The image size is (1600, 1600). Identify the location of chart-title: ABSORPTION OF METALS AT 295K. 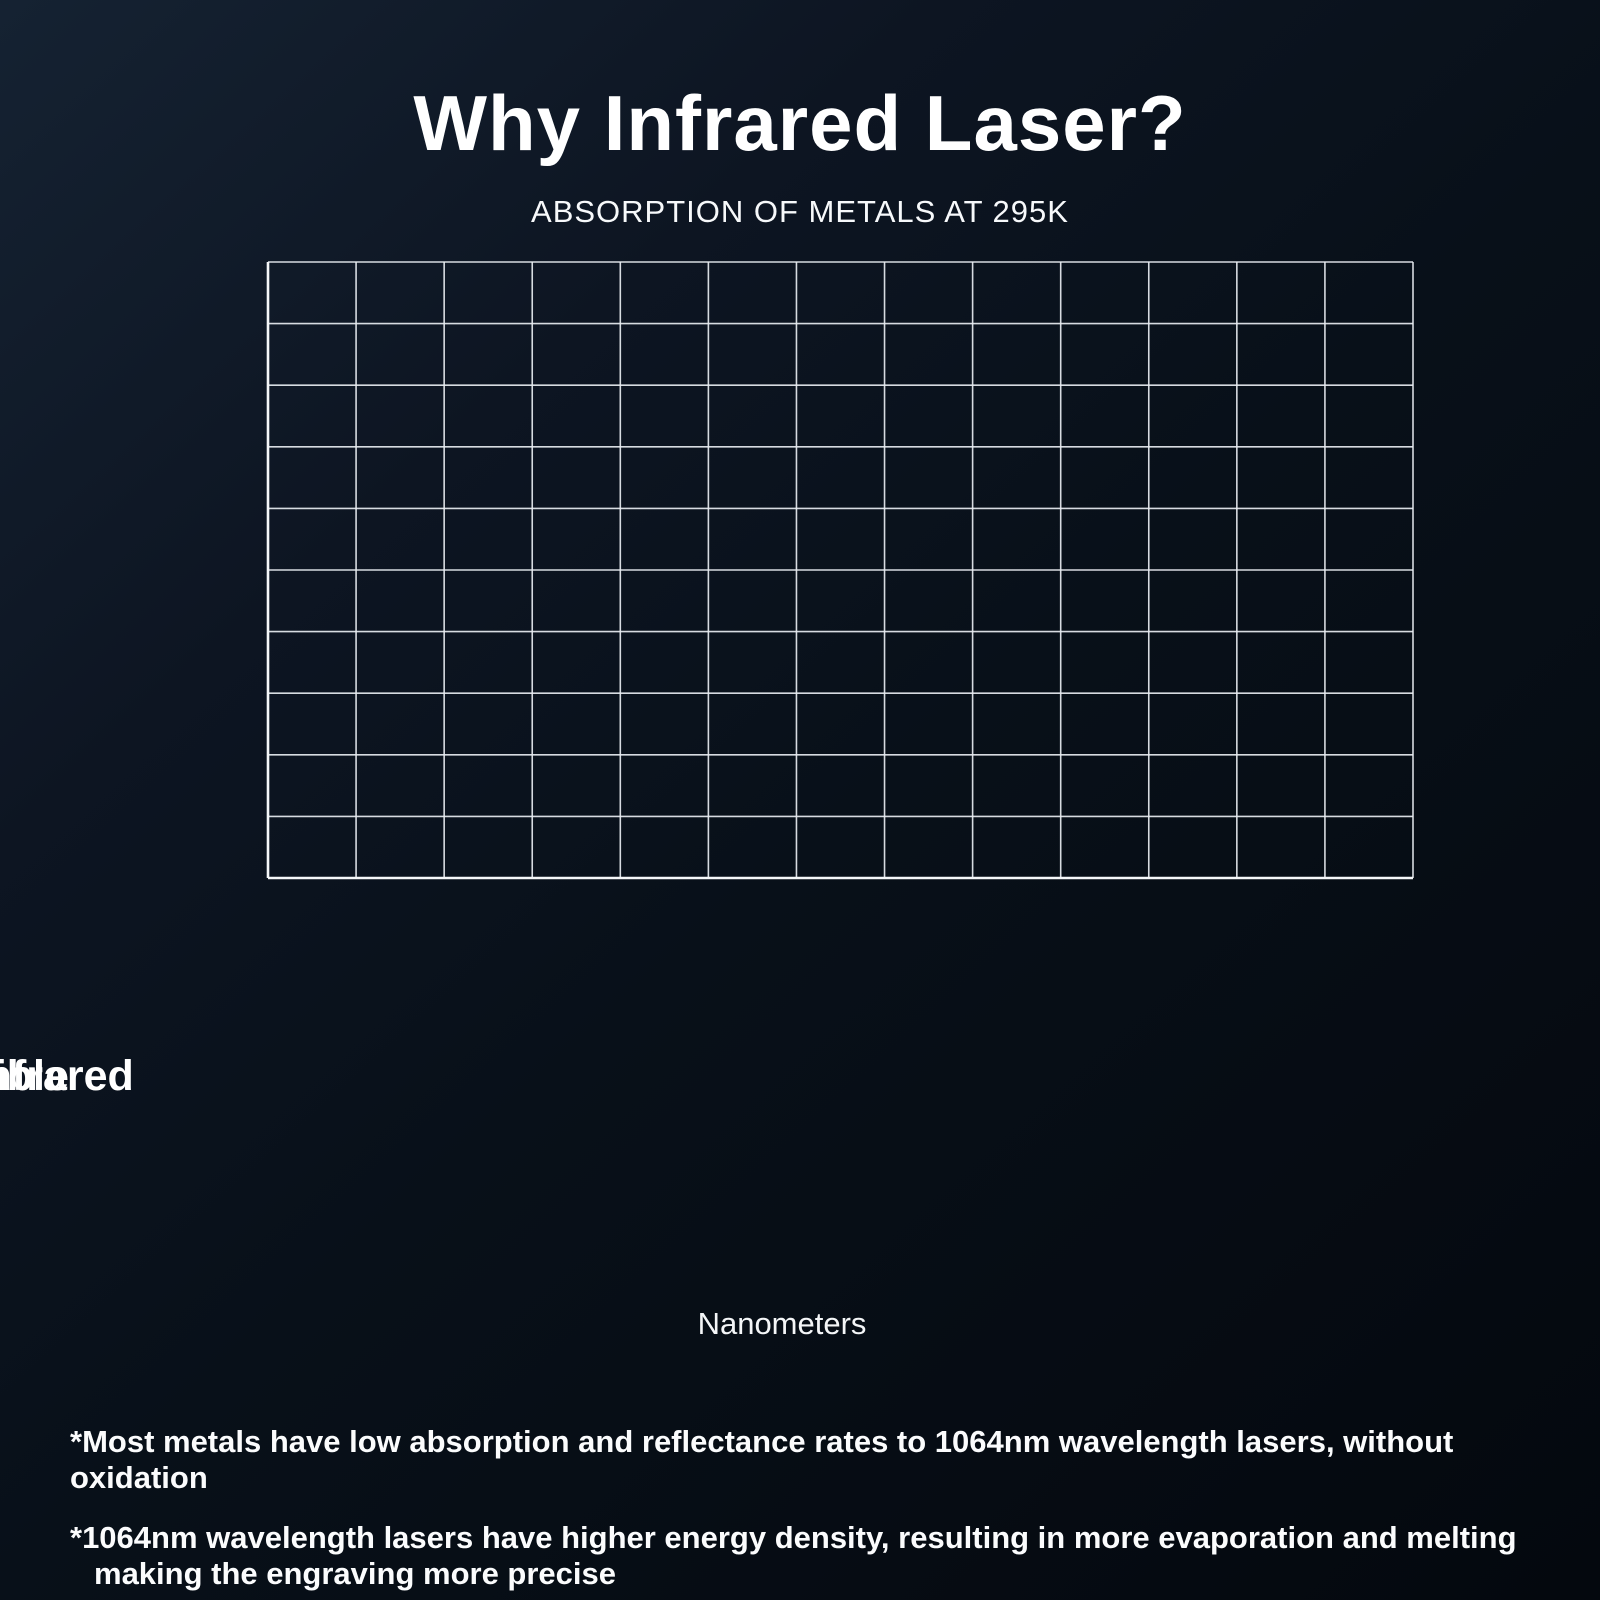
(800, 211).